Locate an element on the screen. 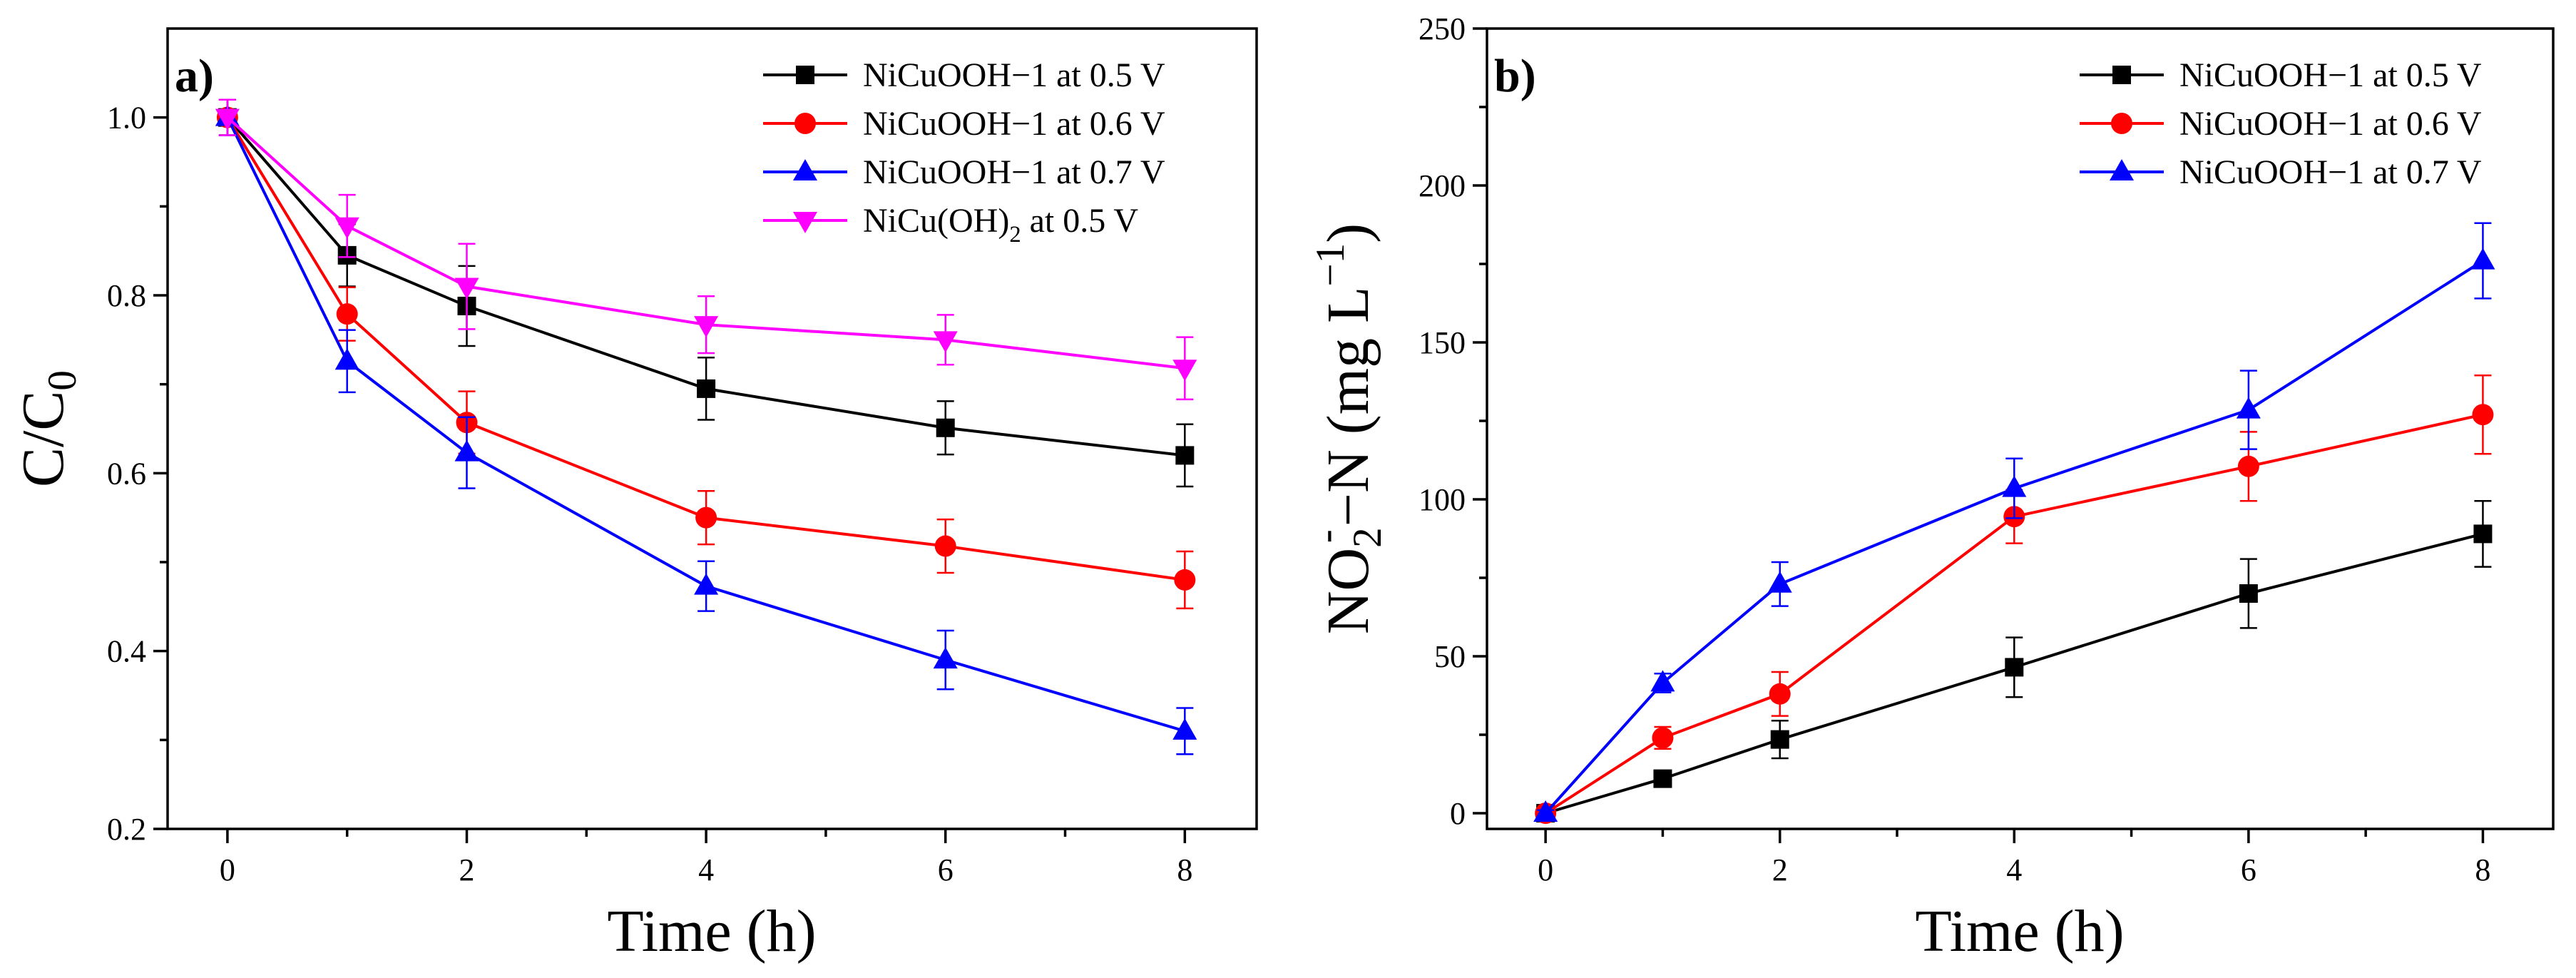 The image size is (2576, 978). y-tick-label: 50 is located at coordinates (1450, 656).